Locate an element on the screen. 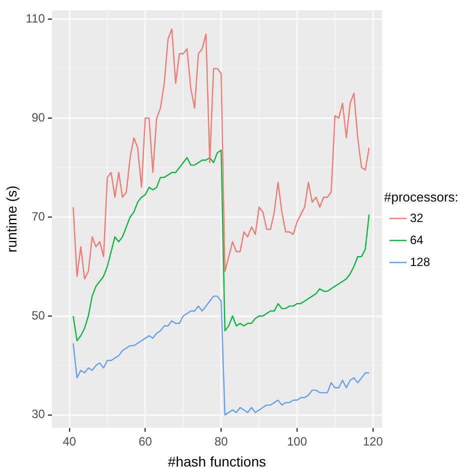  y-tick-label: 90 is located at coordinates (39, 117).